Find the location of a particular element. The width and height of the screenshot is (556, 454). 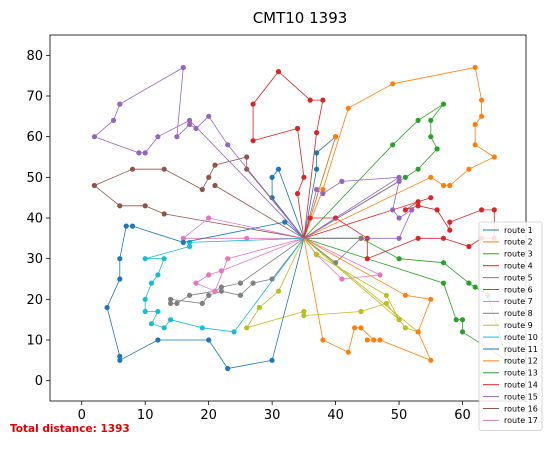

legend-label: route 13 is located at coordinates (521, 373).